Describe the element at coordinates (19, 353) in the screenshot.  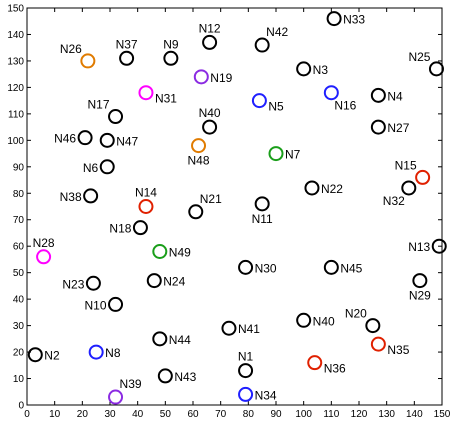
I see `y-tick-label: 20` at that location.